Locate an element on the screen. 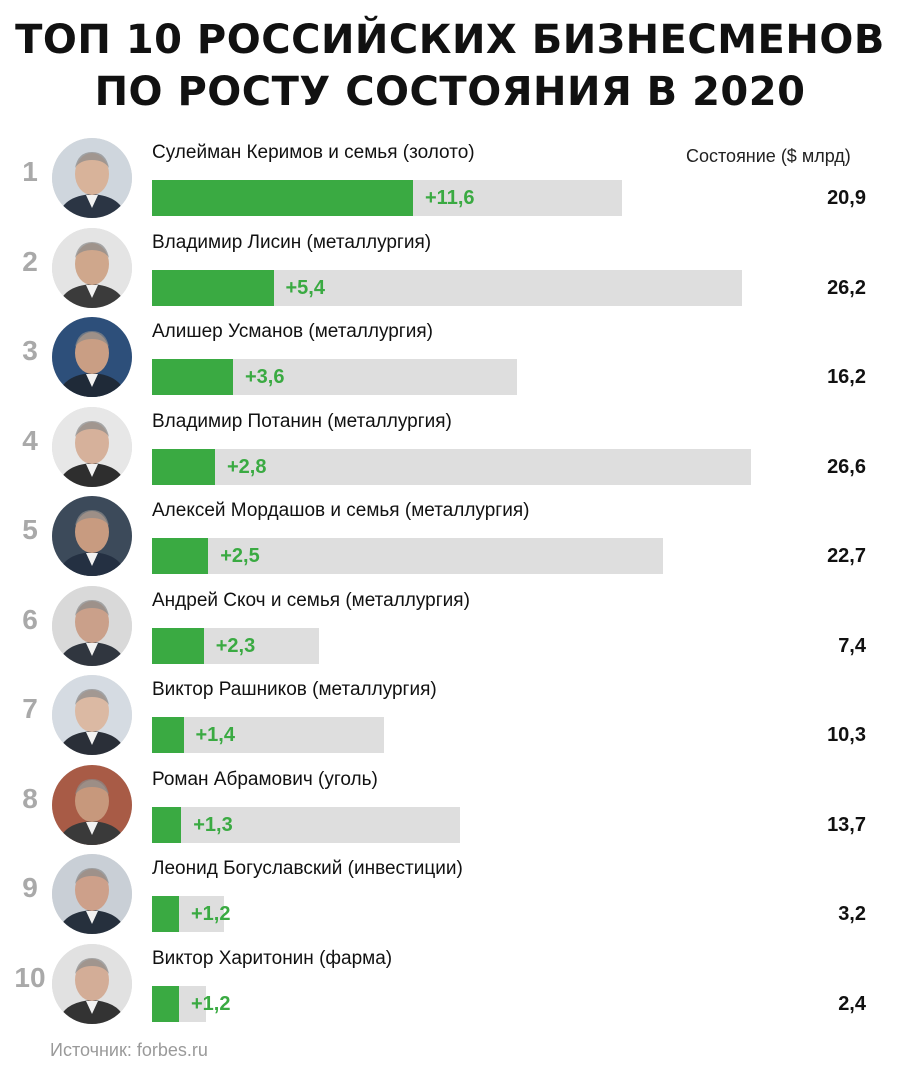 This screenshot has height=1080, width=900. wealth-label: 26,2 is located at coordinates (846, 287).